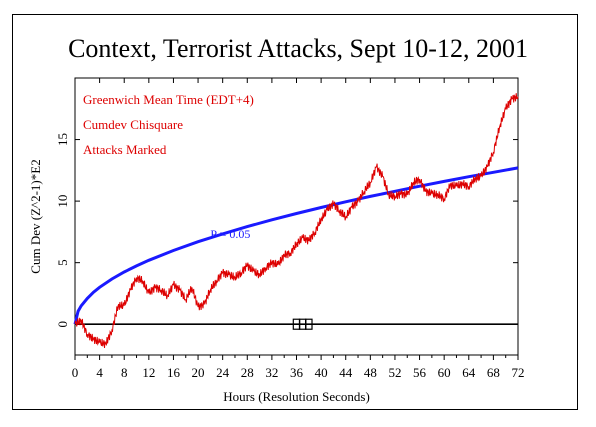  Describe the element at coordinates (493, 372) in the screenshot. I see `x-tick-label: 68` at that location.